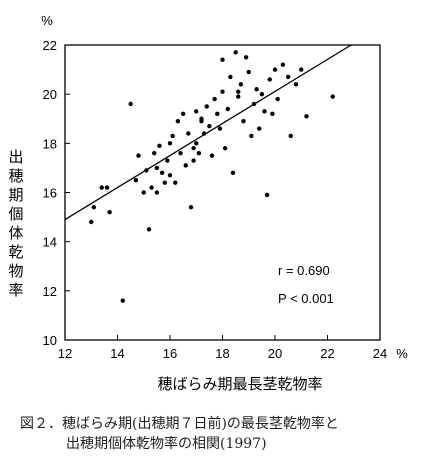 The height and width of the screenshot is (462, 433). What do you see at coordinates (327, 353) in the screenshot?
I see `x-tick-label: 22` at bounding box center [327, 353].